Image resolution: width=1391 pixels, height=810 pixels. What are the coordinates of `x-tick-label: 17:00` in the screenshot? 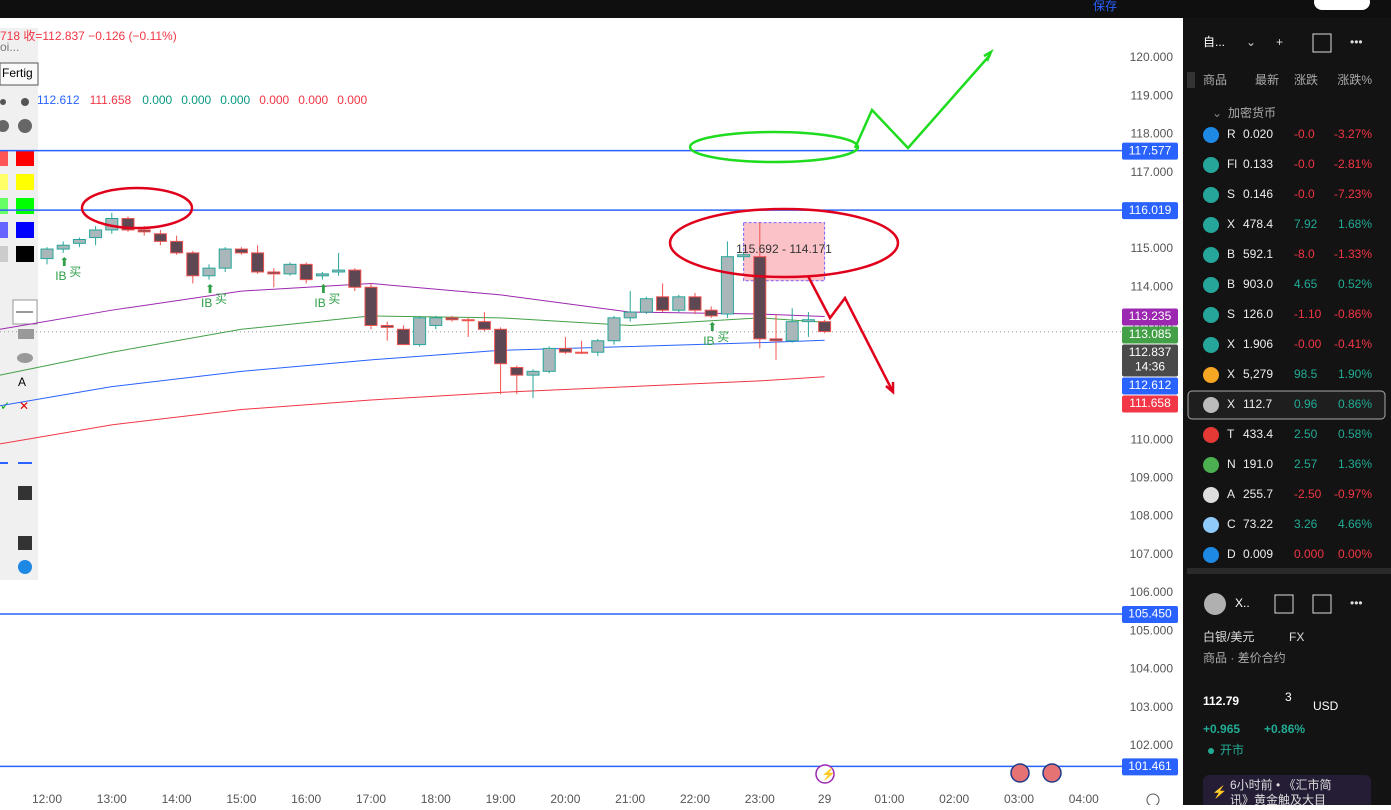 It's located at (371, 798).